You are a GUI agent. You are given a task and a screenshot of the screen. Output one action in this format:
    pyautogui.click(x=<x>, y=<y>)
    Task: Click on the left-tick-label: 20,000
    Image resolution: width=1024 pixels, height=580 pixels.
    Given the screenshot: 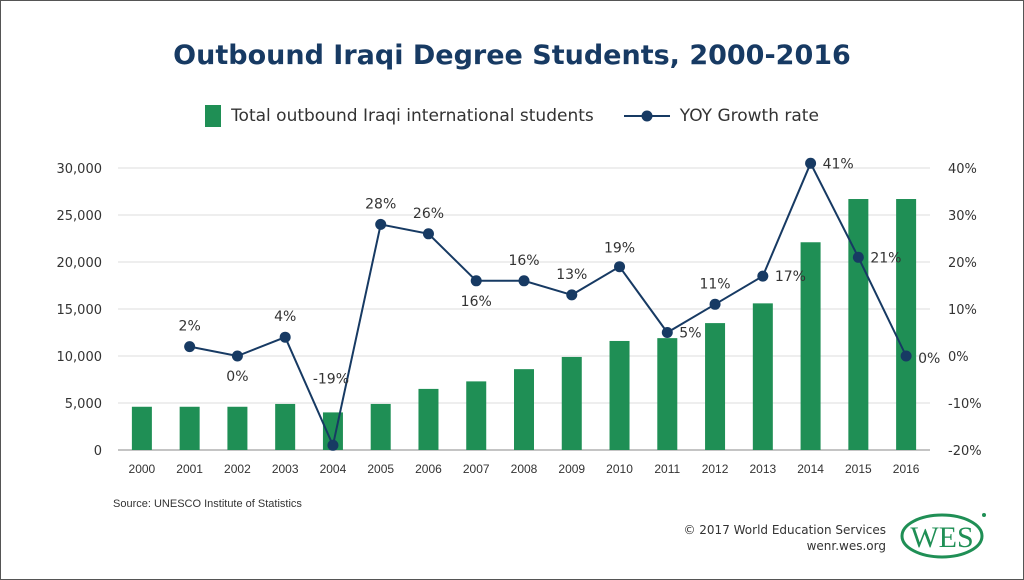 What is the action you would take?
    pyautogui.click(x=80, y=263)
    